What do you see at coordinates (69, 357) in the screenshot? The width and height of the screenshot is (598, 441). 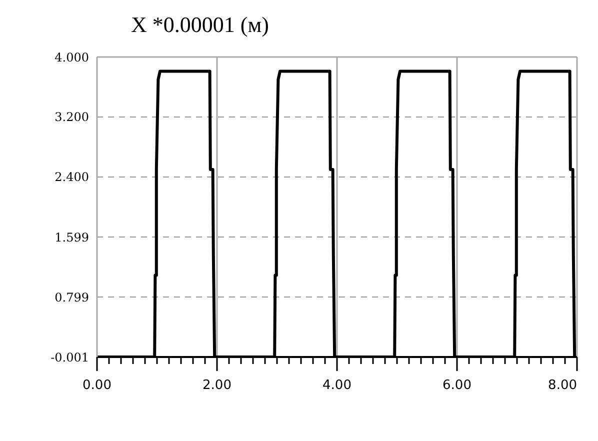 I see `y-tick-label: -0.001` at bounding box center [69, 357].